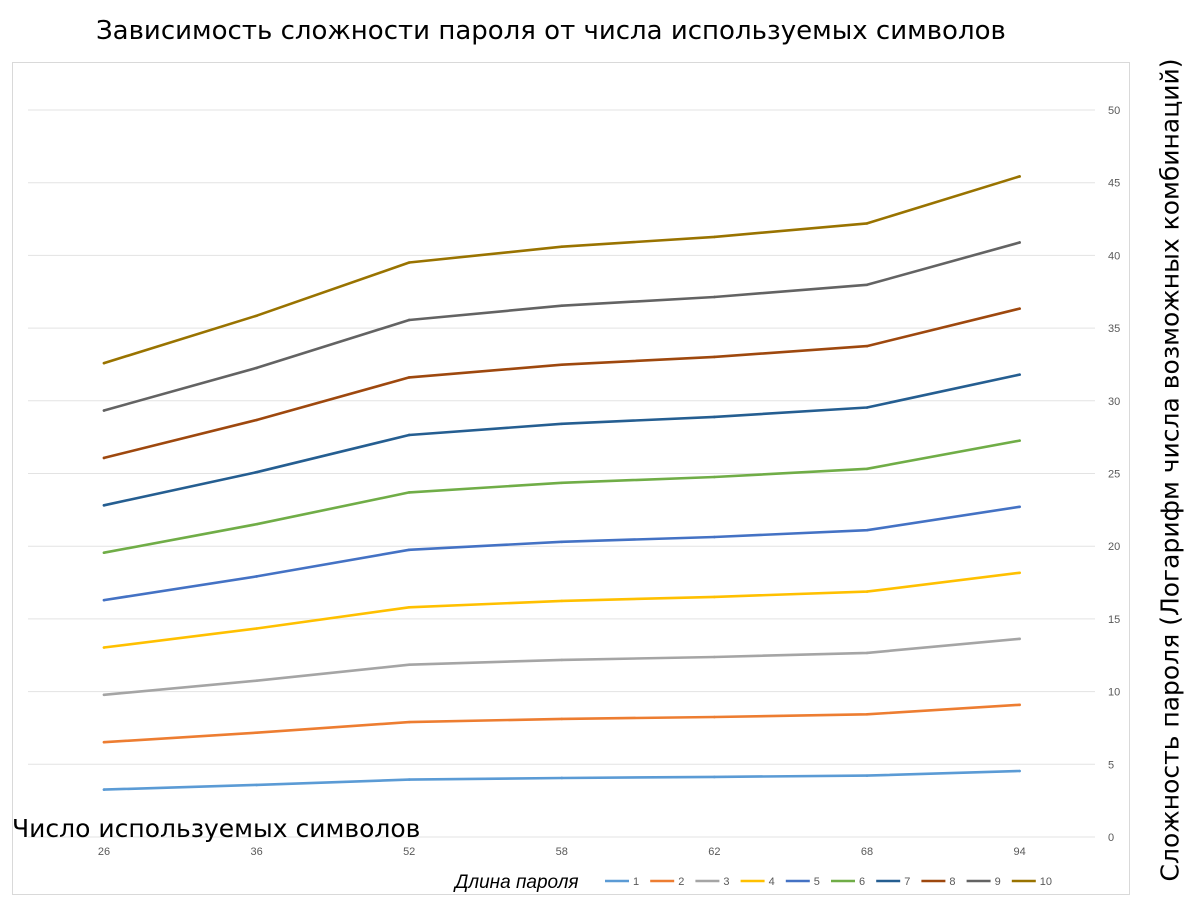  Describe the element at coordinates (256, 852) in the screenshot. I see `x-tick-label: 36` at that location.